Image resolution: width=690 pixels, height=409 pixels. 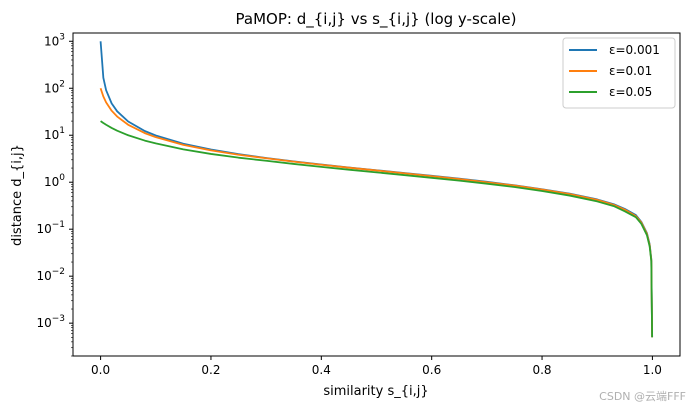 What do you see at coordinates (17, 195) in the screenshot?
I see `y-axis-label: distance d_{i,j}` at bounding box center [17, 195].